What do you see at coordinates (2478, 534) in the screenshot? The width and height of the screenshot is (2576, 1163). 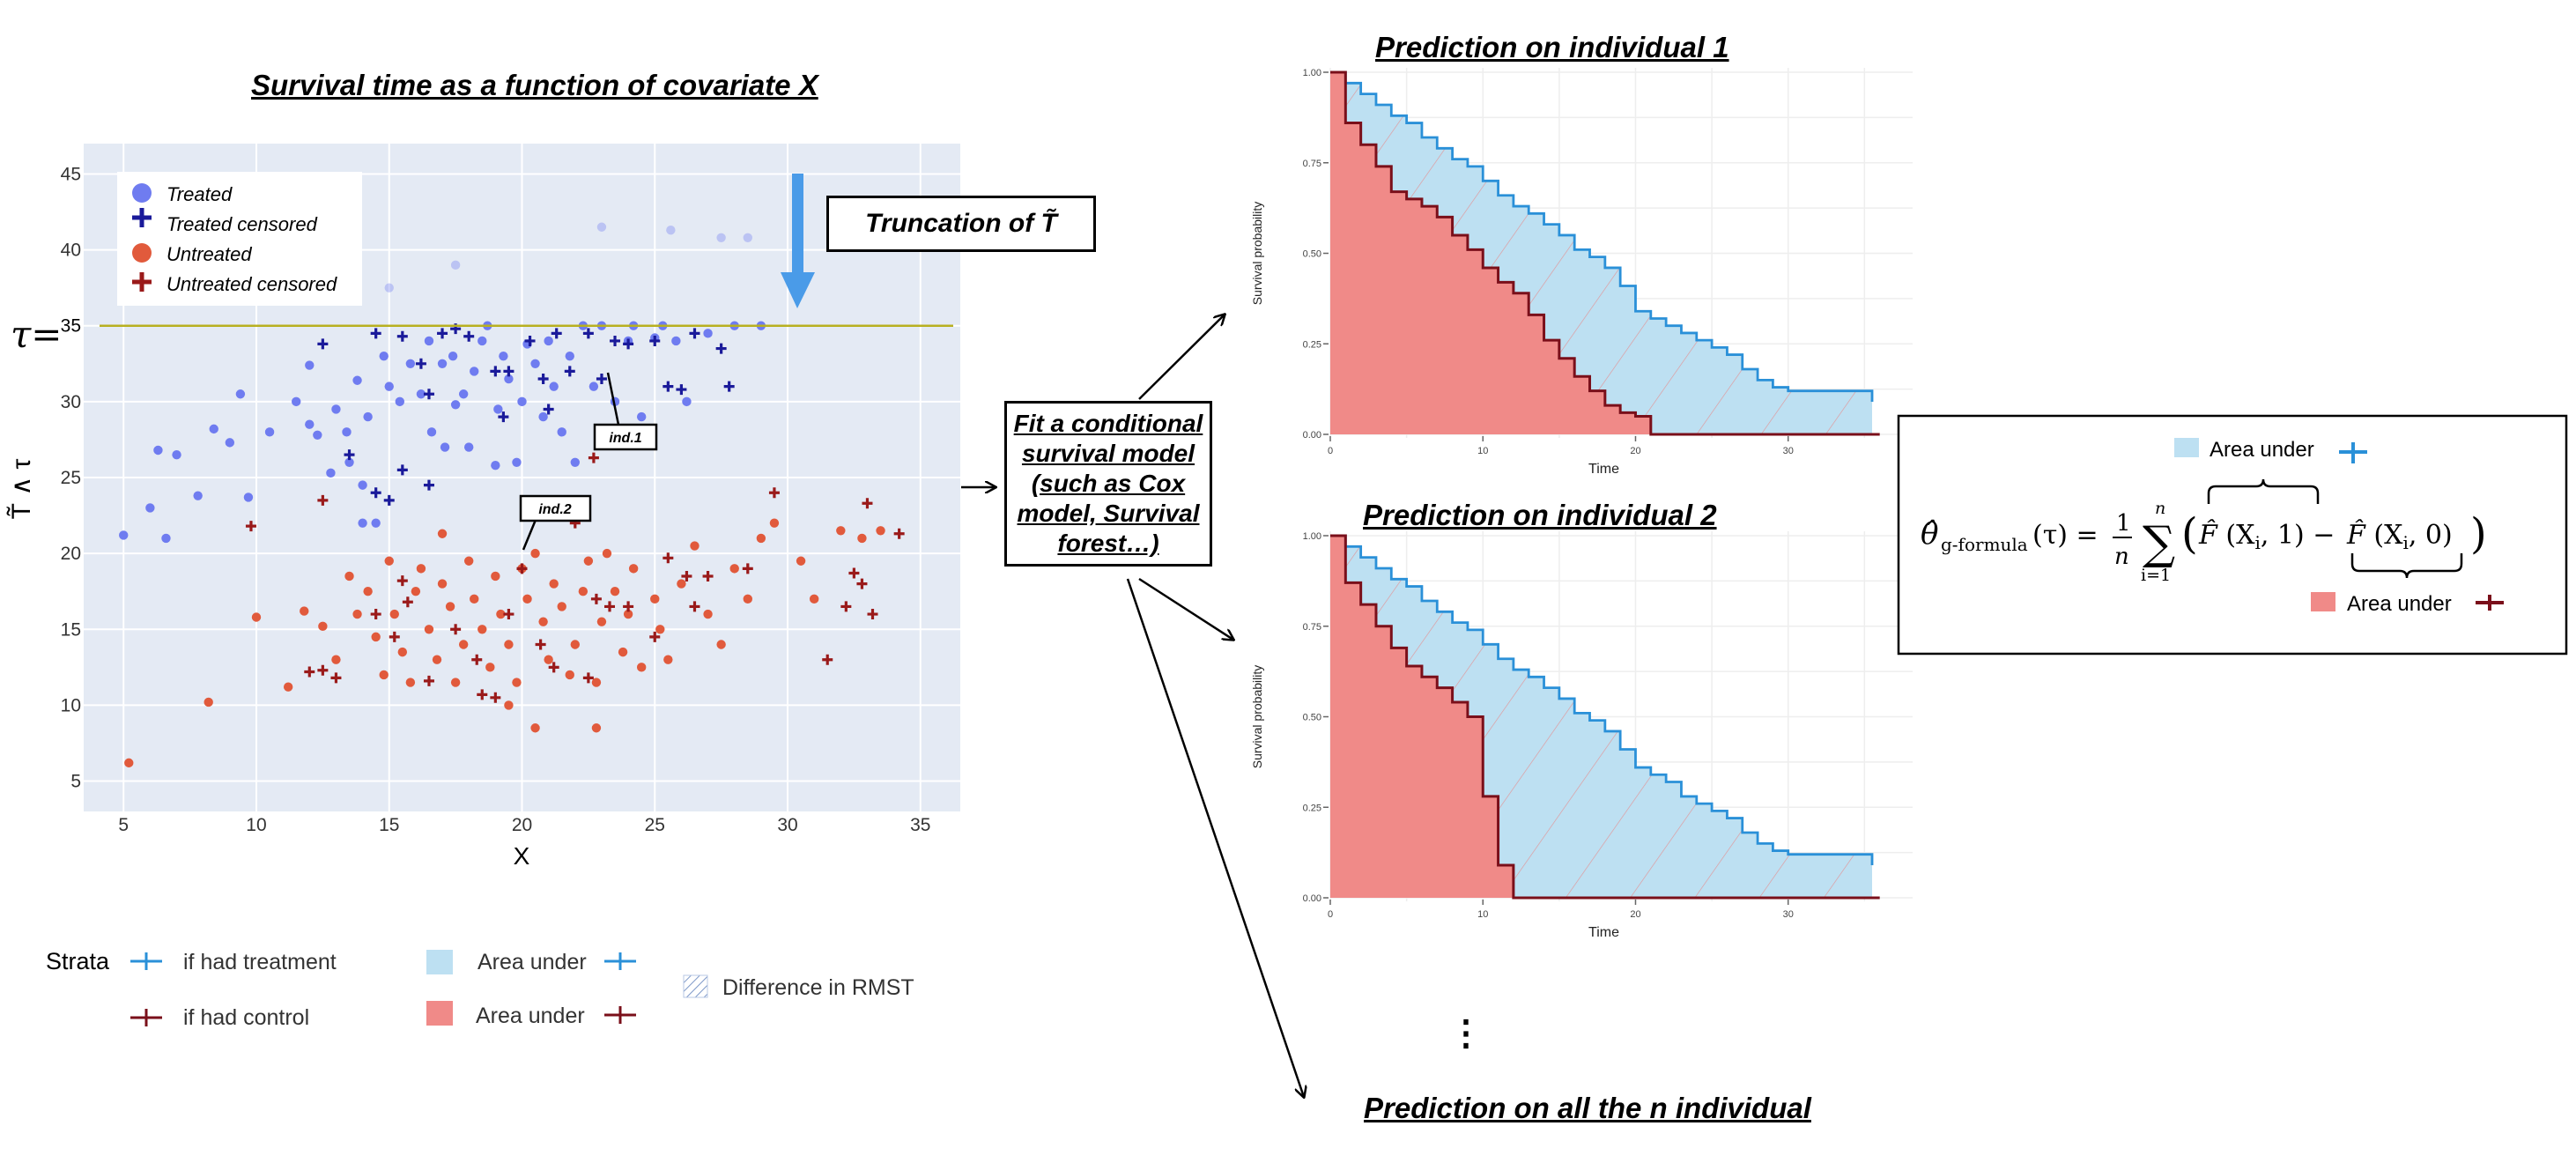 I see `formula-paren-close: )` at bounding box center [2478, 534].